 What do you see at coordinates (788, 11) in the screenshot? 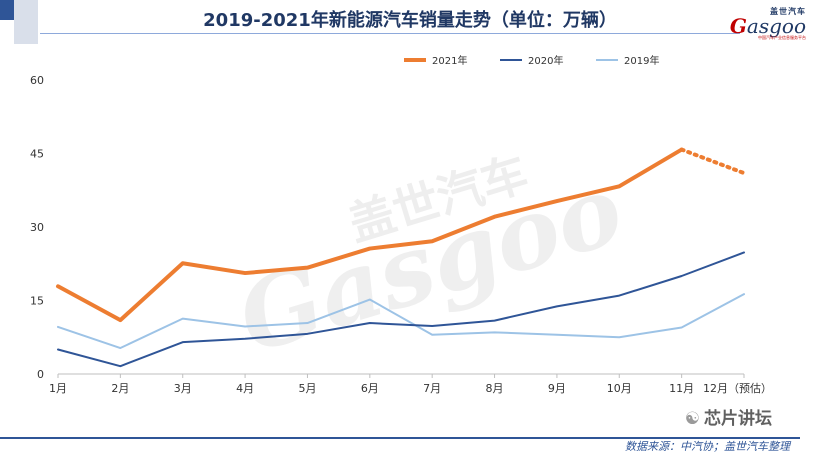
I see `logo-cn-text: 盖世汽车` at bounding box center [788, 11].